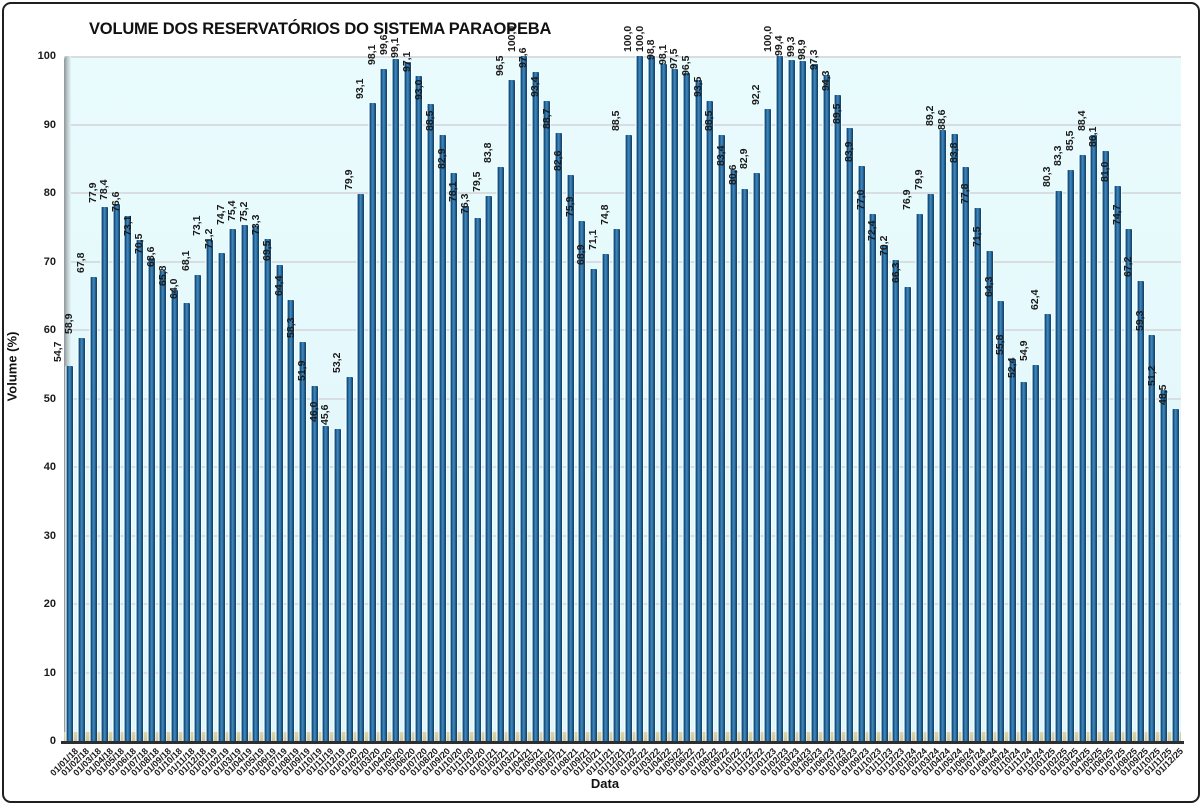 The width and height of the screenshot is (1202, 805). I want to click on bar-value-label: 75,9, so click(569, 207).